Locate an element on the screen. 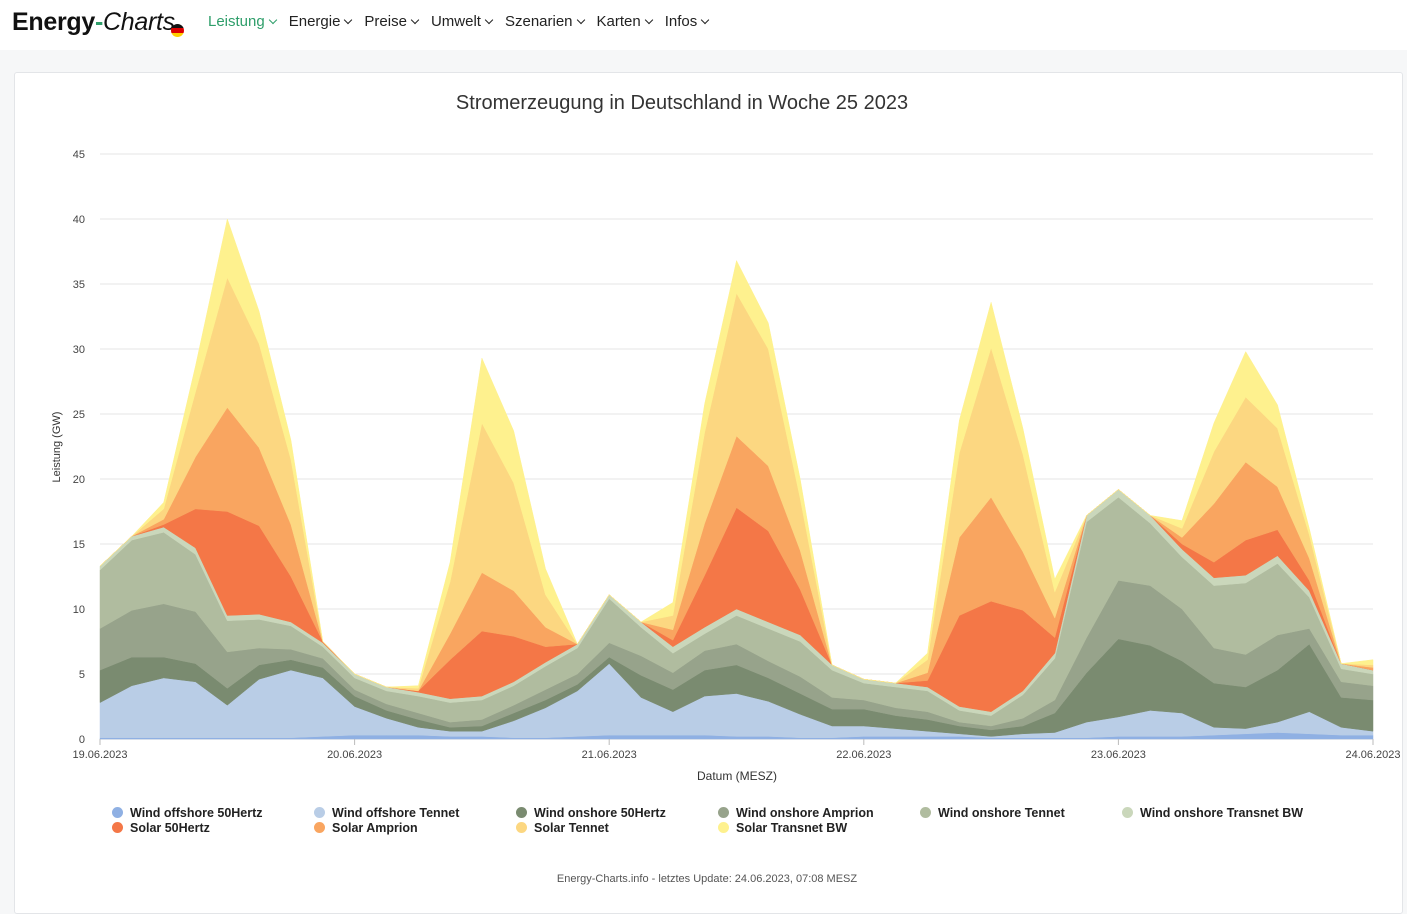 This screenshot has height=914, width=1407. y-tick-label: 20 is located at coordinates (79, 480).